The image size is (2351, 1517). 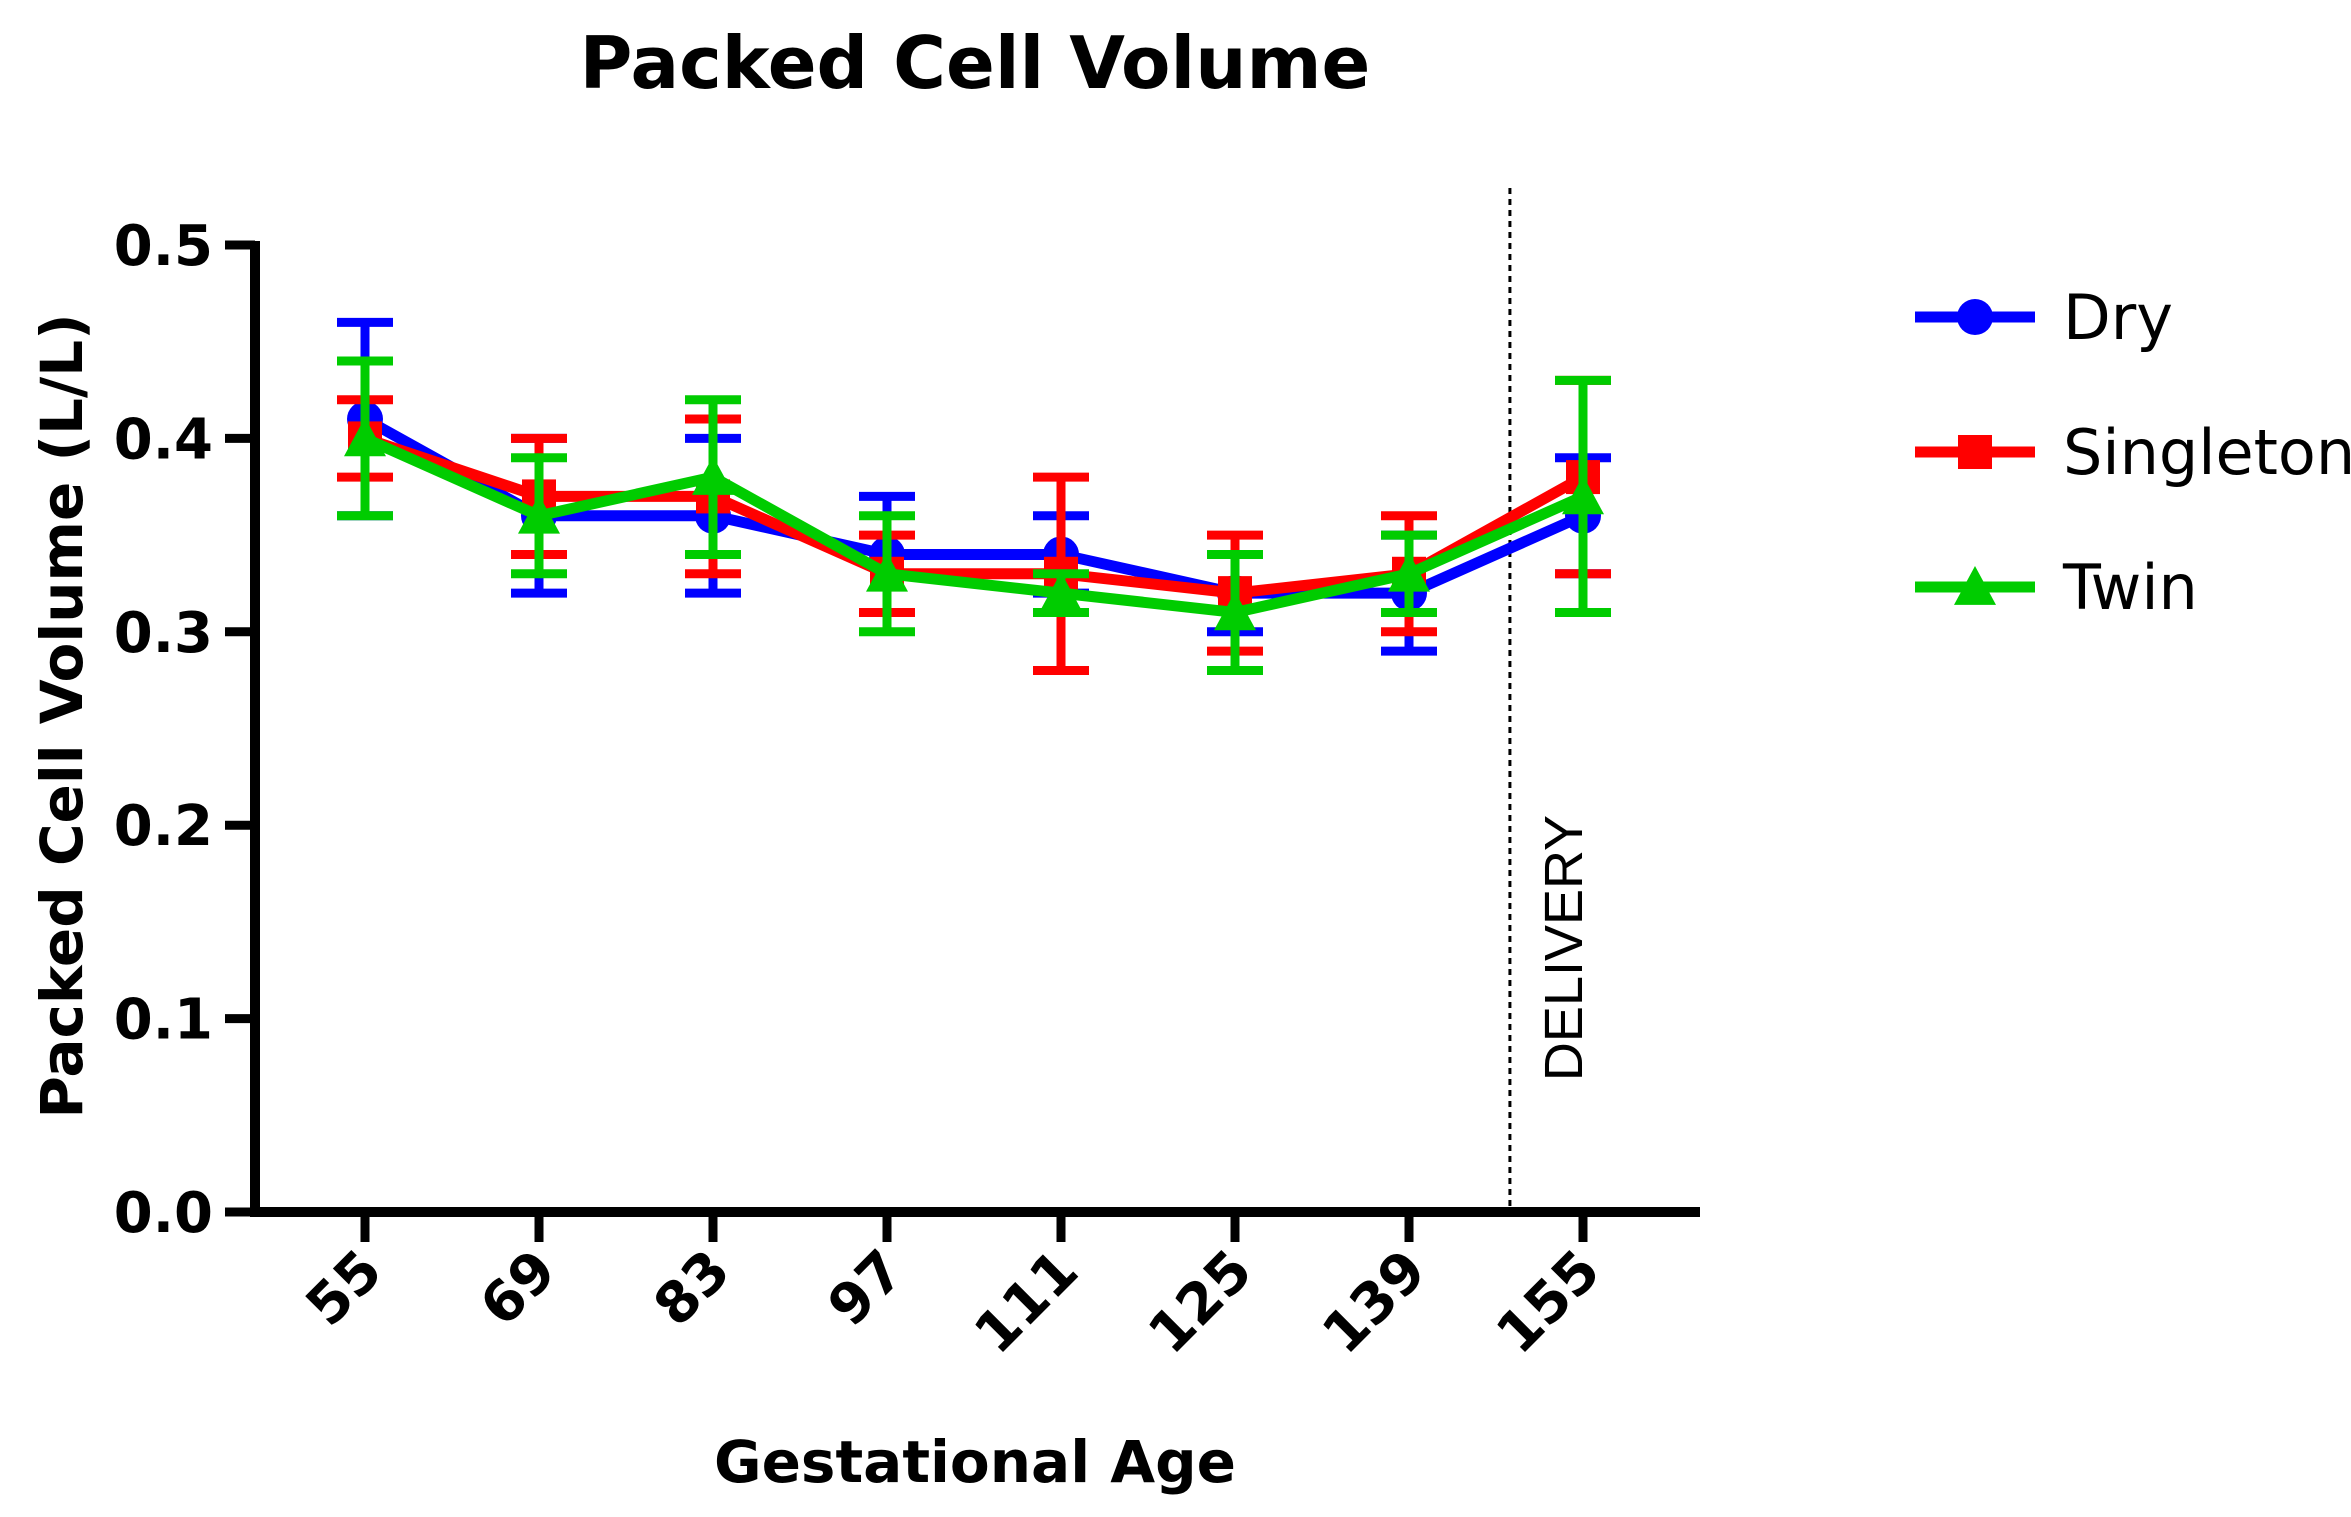 I want to click on legend-item-singleton: Singleton, so click(x=2133, y=452).